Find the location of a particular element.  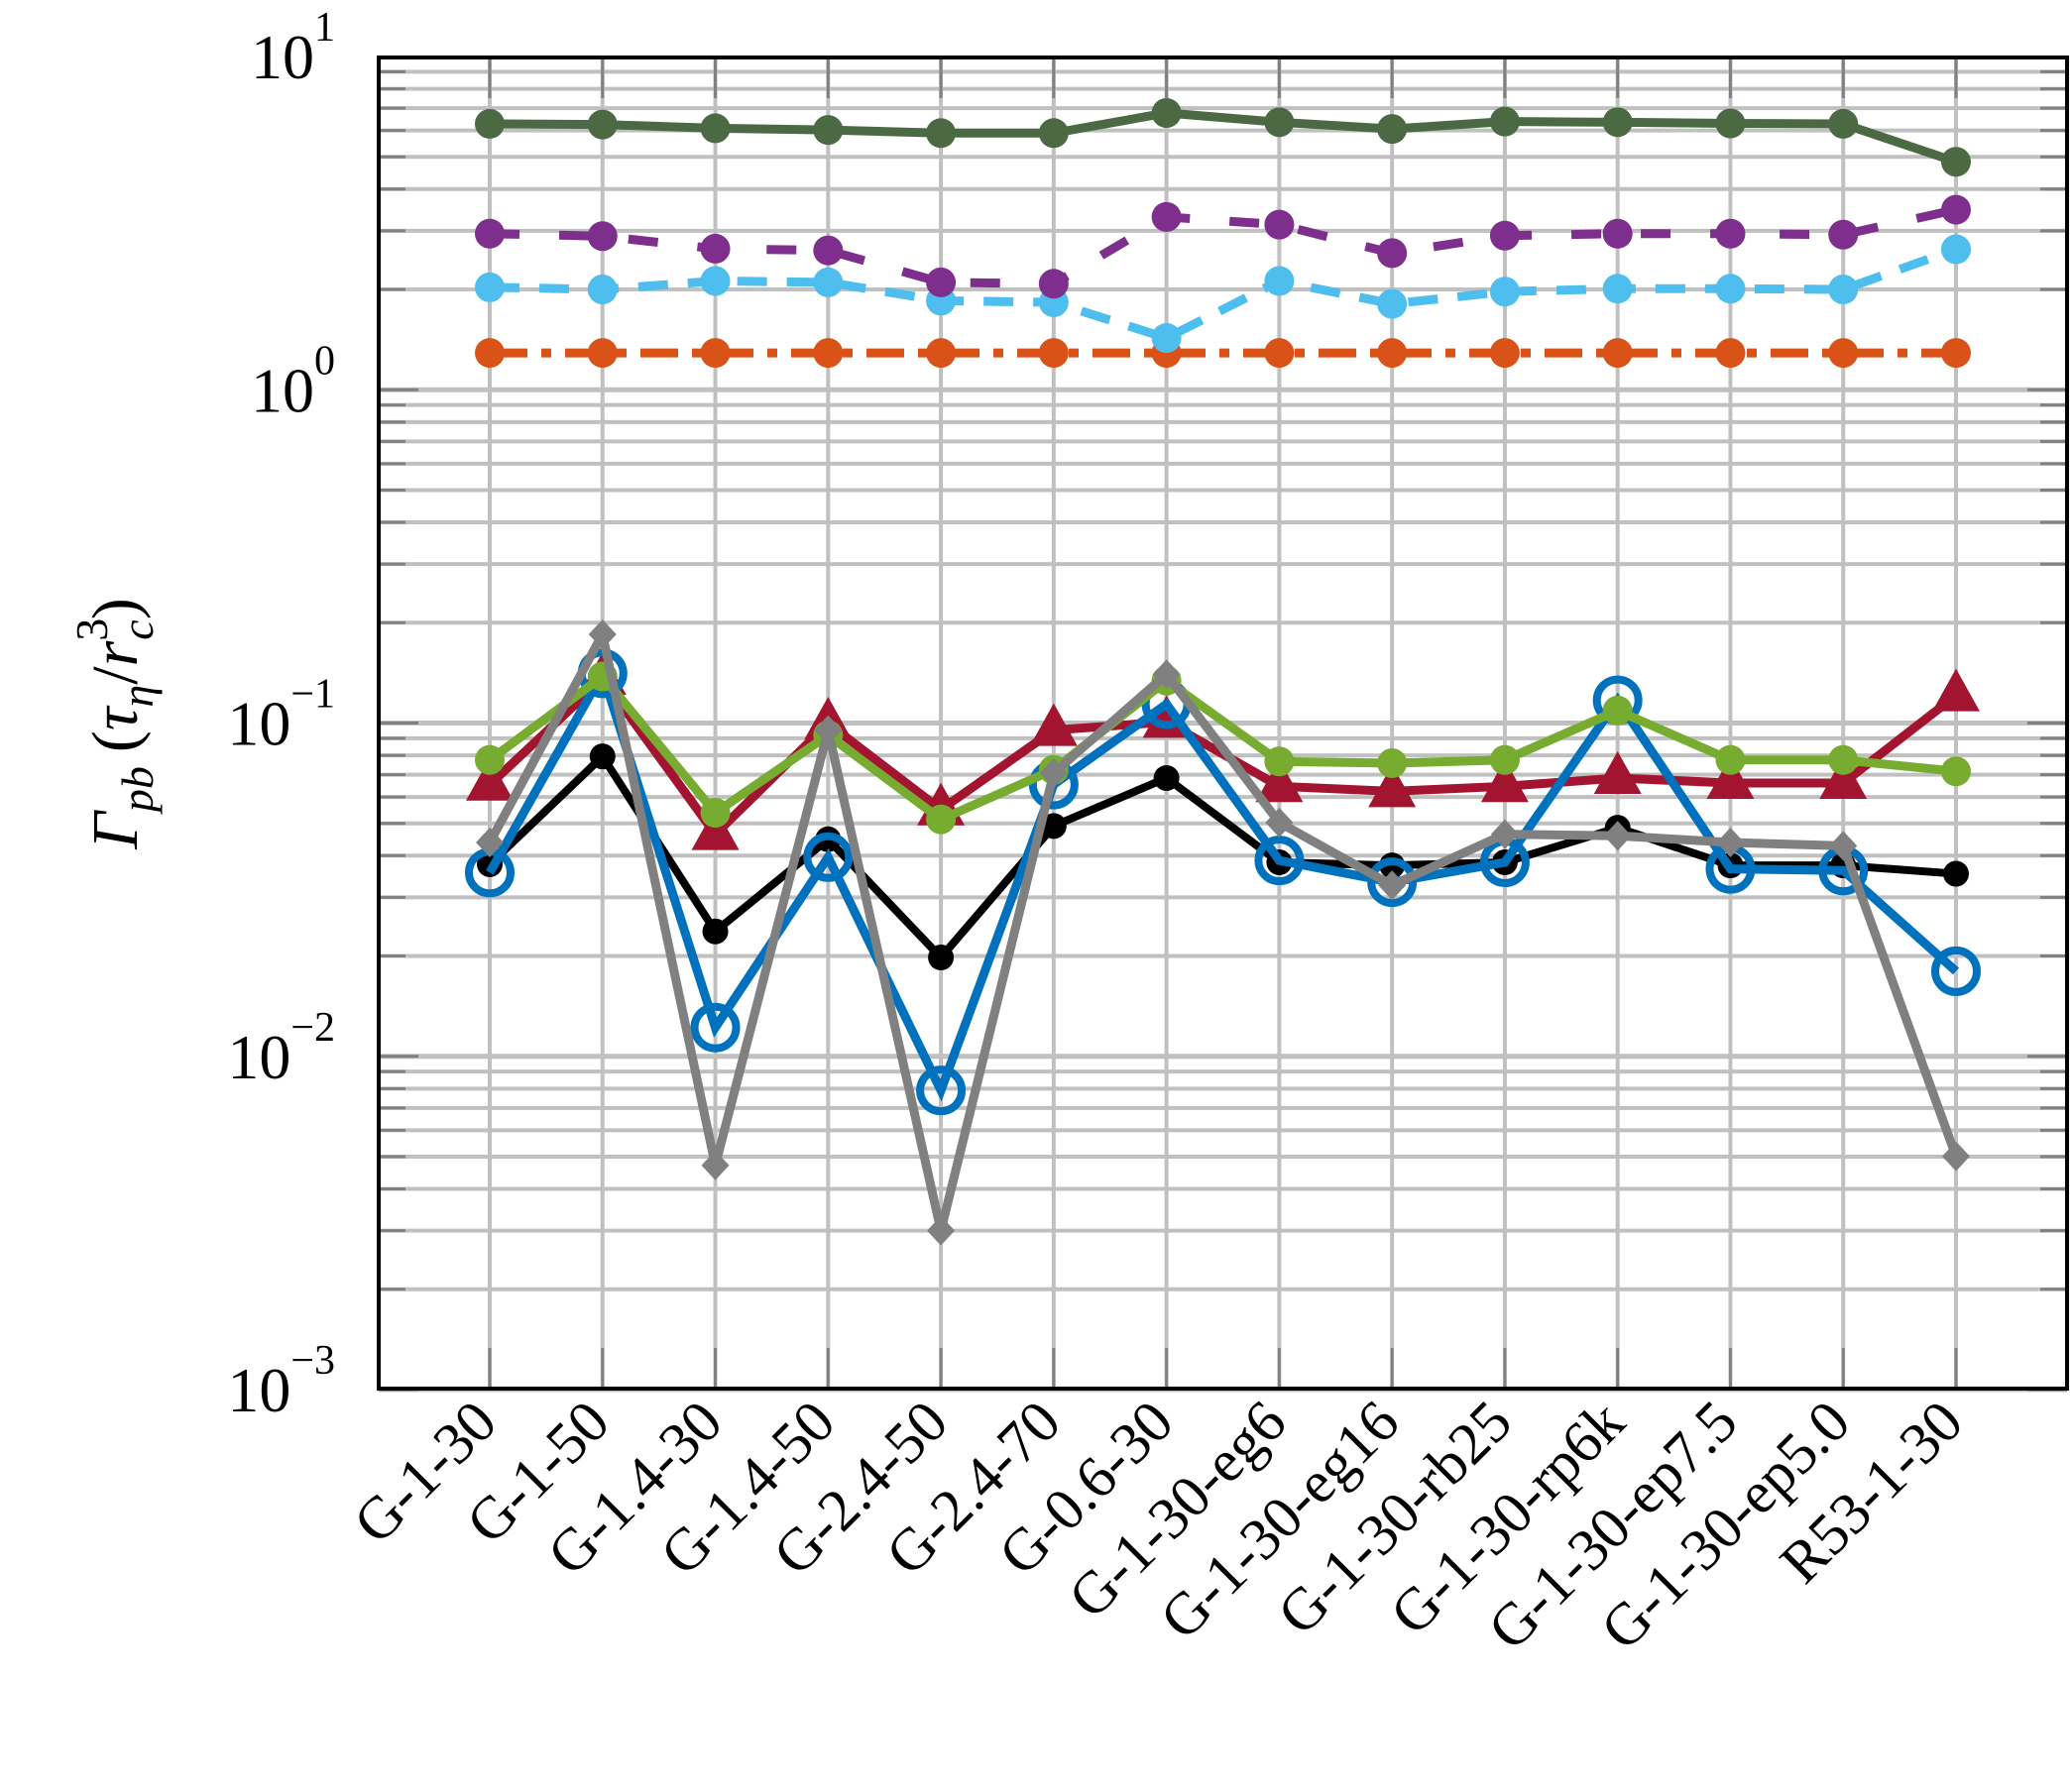

y-tick-label: 10⁻³ is located at coordinates (281, 1381).